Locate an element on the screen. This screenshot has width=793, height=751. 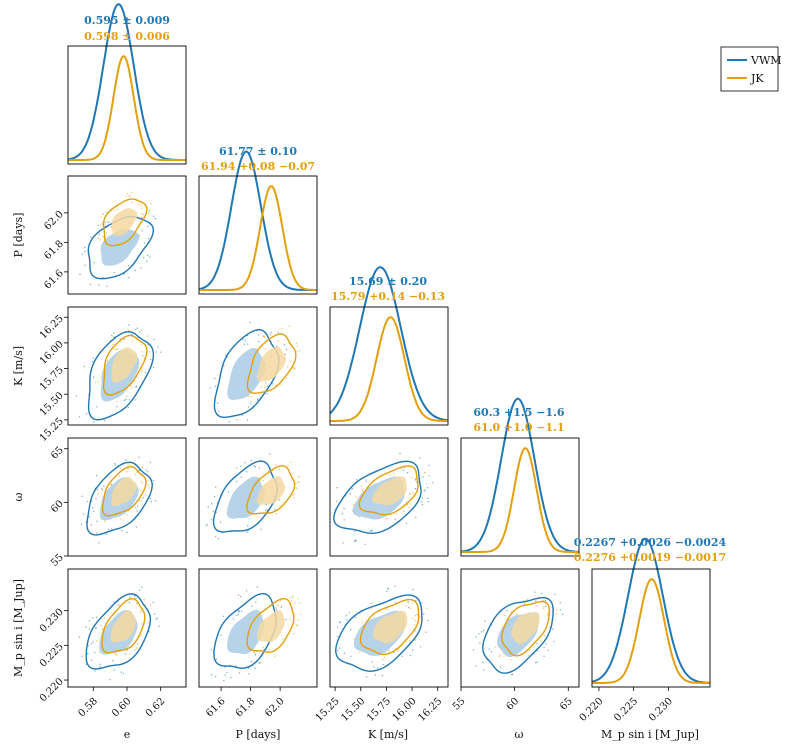
panel-msini-vs-e: 0.58 0.60 0.62 0.220 0.225 0.230 is located at coordinates (112, 643).